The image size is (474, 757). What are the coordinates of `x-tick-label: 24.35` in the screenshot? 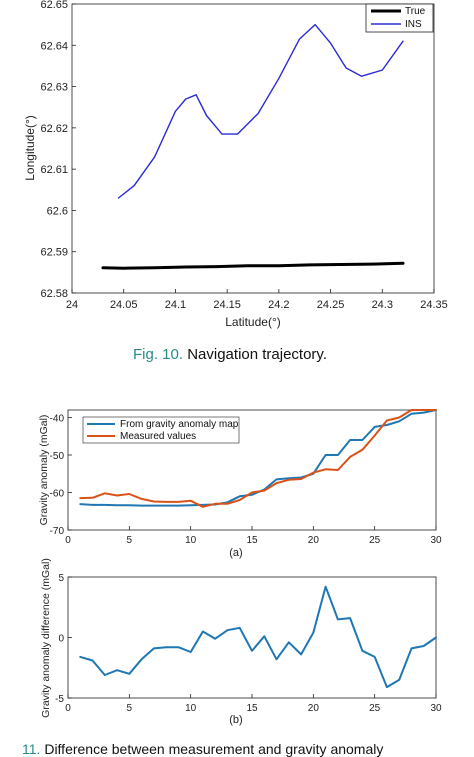 It's located at (434, 305).